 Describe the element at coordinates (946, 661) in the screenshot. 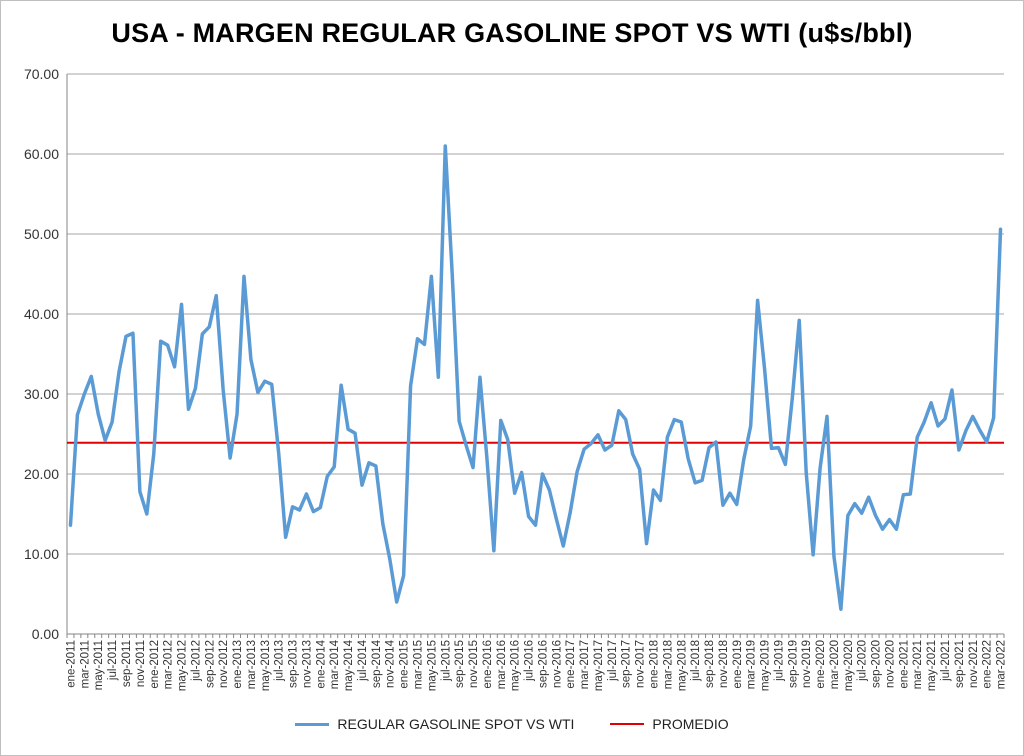

I see `x-tick-label: jul-2021` at that location.